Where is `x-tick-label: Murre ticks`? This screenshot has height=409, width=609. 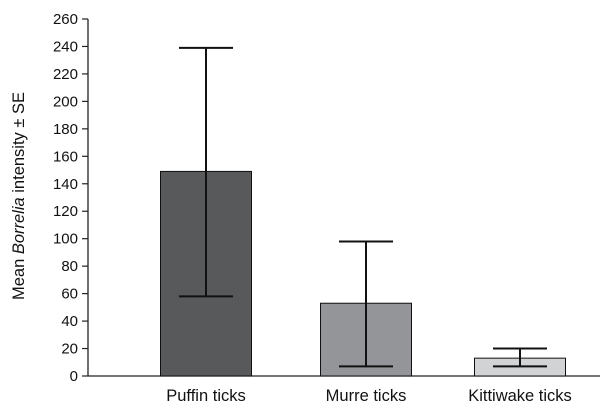
x-tick-label: Murre ticks is located at coordinates (366, 396).